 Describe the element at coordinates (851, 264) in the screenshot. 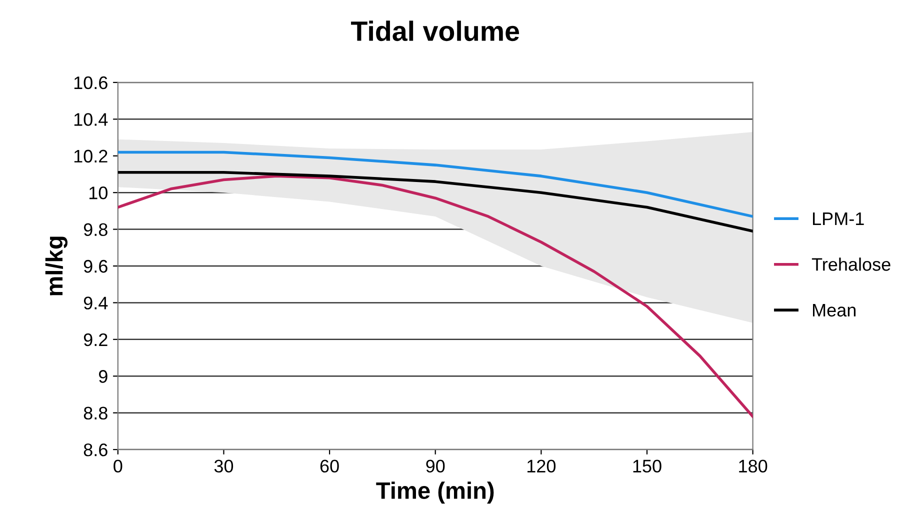

I see `legend-label: Trehalose` at that location.